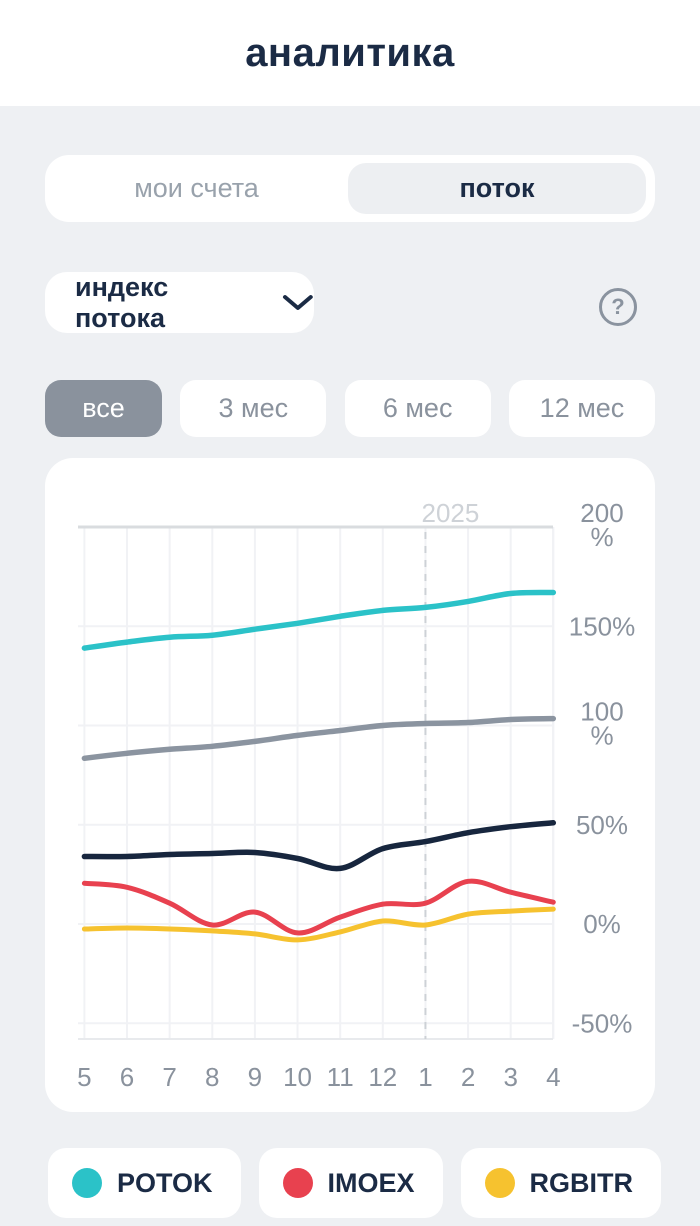  Describe the element at coordinates (103, 408) in the screenshot. I see `range-button-all: все` at that location.